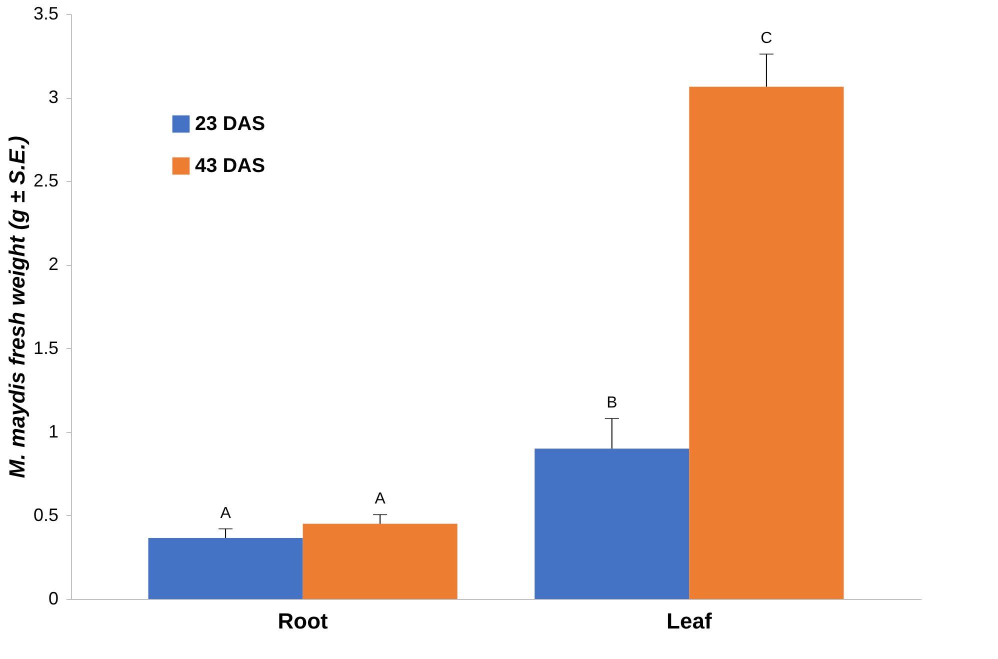 The width and height of the screenshot is (998, 659). What do you see at coordinates (689, 621) in the screenshot?
I see `x-tick-label: Leaf` at bounding box center [689, 621].